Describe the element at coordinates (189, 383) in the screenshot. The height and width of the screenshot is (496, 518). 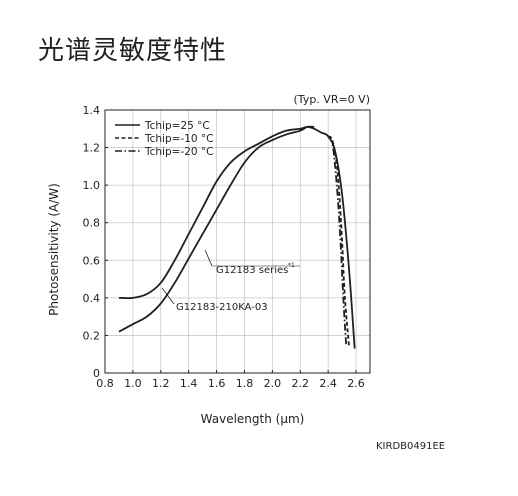
I see `x-tick-label: 1.4` at that location.